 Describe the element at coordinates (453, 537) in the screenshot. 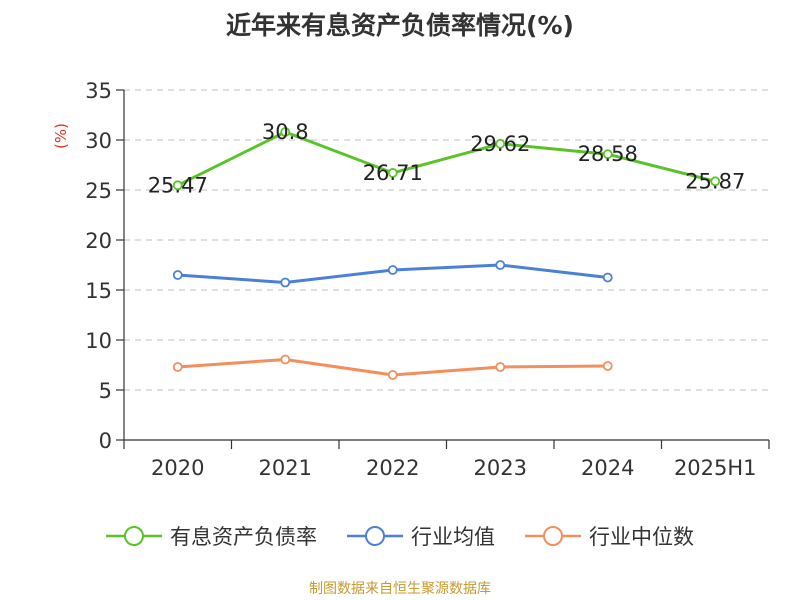

I see `legend-label-industry-mean: 行业均值` at that location.